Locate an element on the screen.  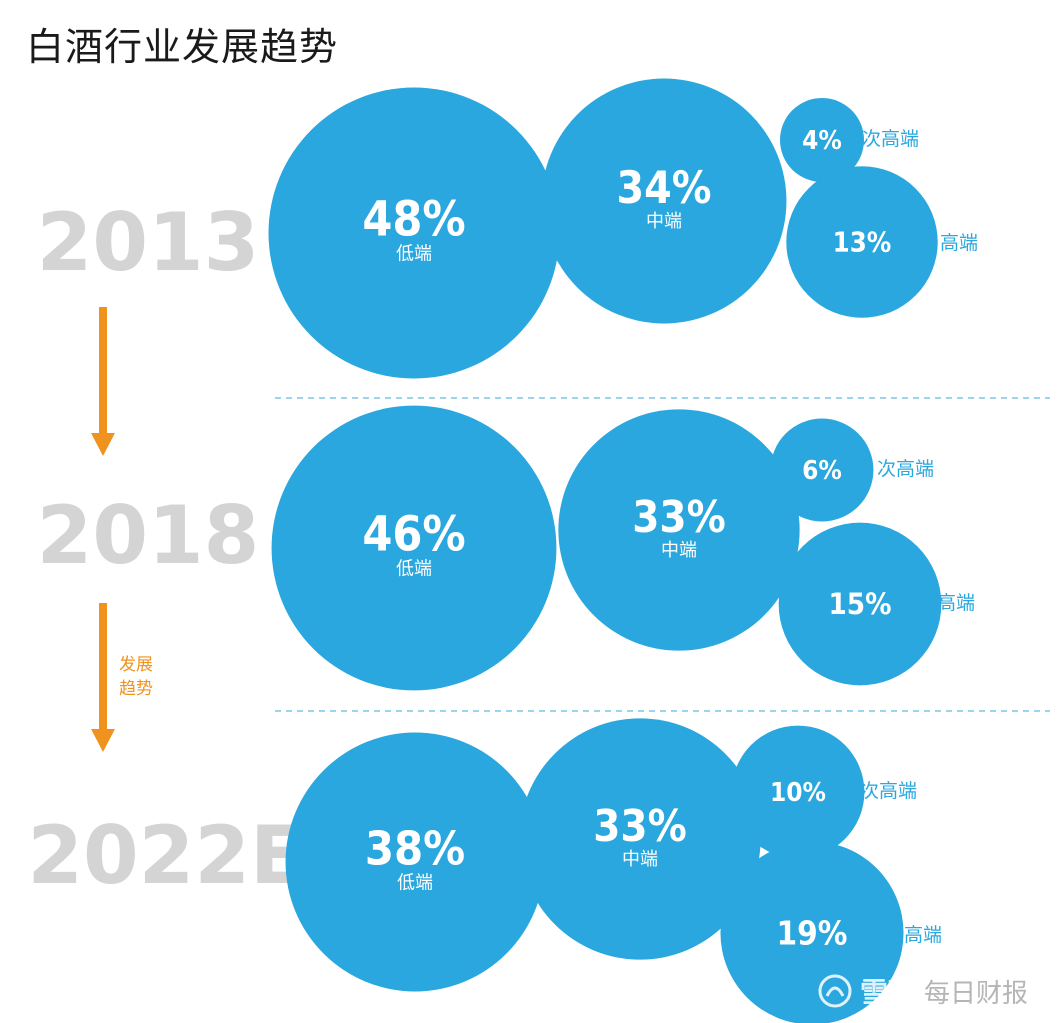
year-label: 2022E is located at coordinates (165, 855).